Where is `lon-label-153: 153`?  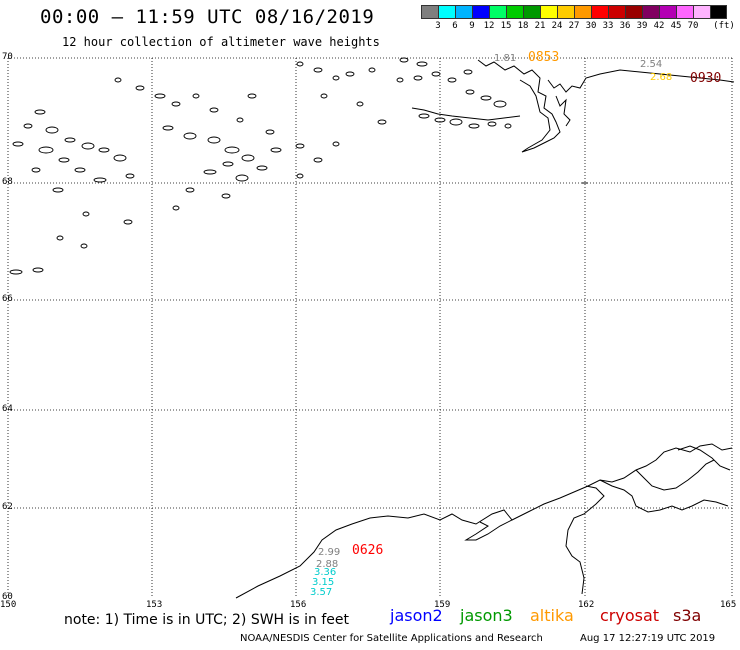 lon-label-153: 153 is located at coordinates (154, 605).